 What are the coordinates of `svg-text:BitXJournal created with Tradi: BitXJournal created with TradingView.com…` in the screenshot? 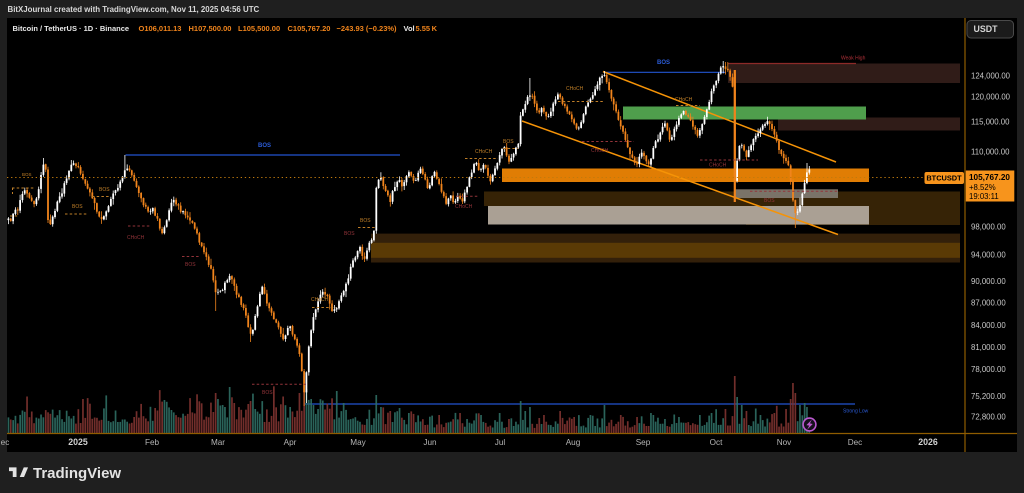 It's located at (134, 9).